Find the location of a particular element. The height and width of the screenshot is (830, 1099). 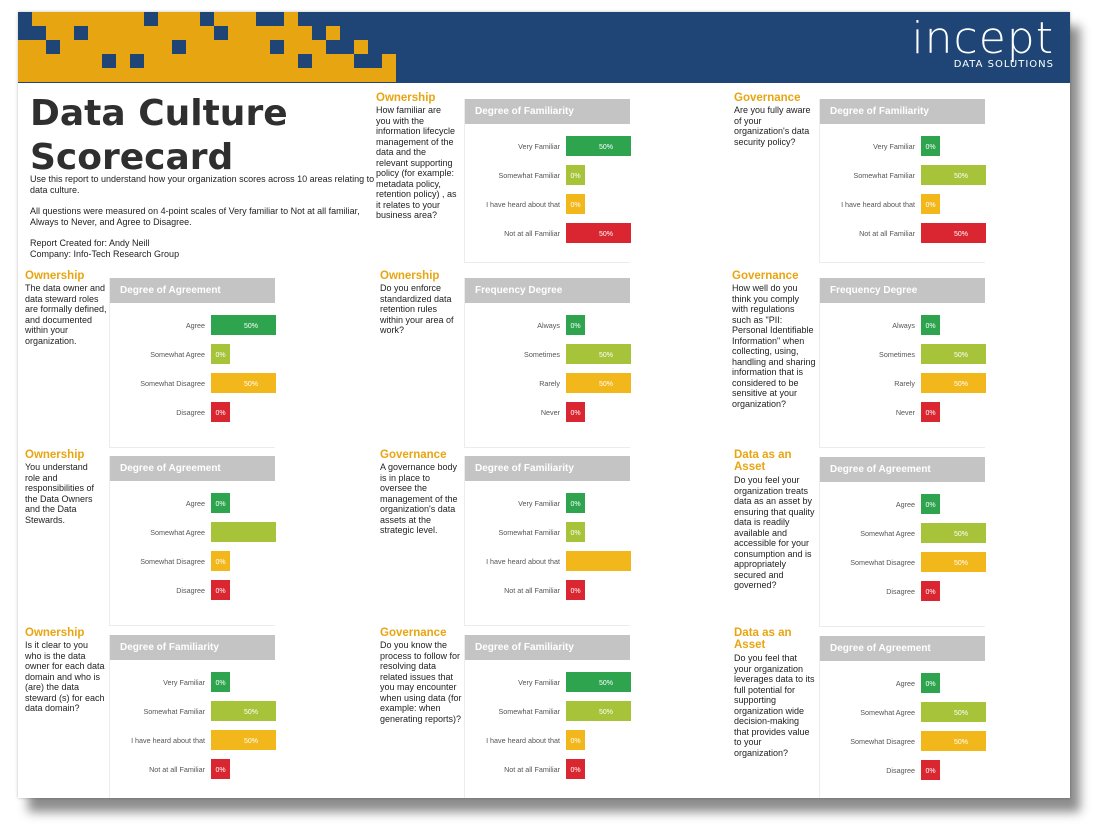

header-banner: incept DATA SOLUTIONS is located at coordinates (544, 47).